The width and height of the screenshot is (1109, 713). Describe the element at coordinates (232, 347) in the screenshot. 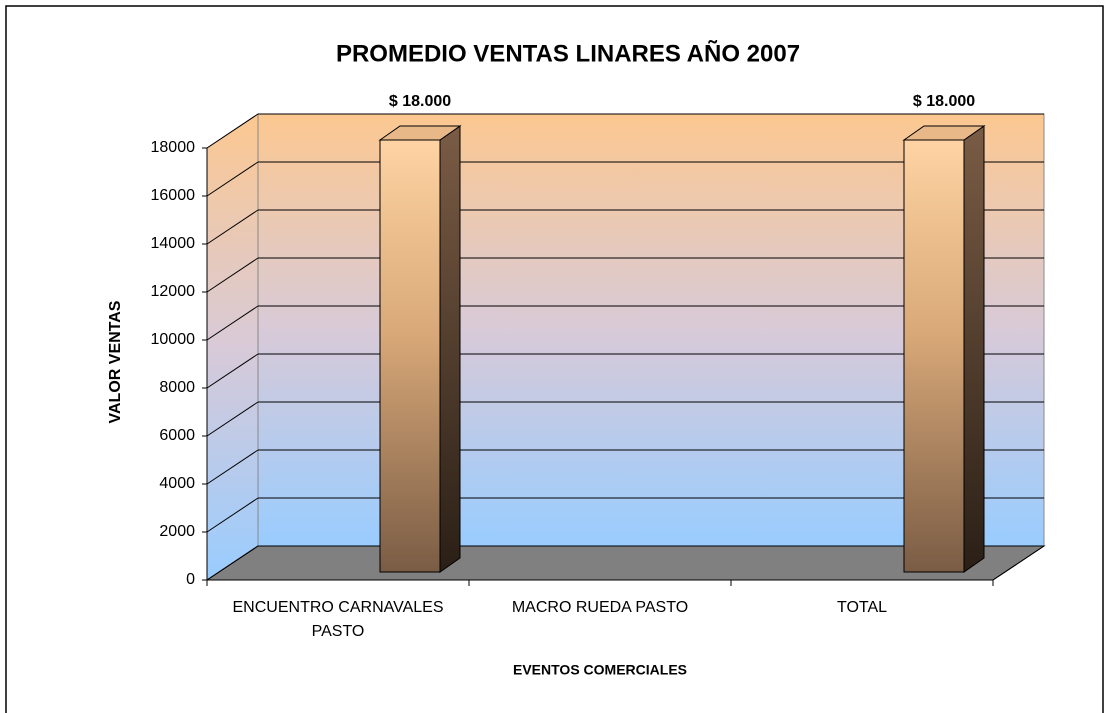

I see `side-wall` at that location.